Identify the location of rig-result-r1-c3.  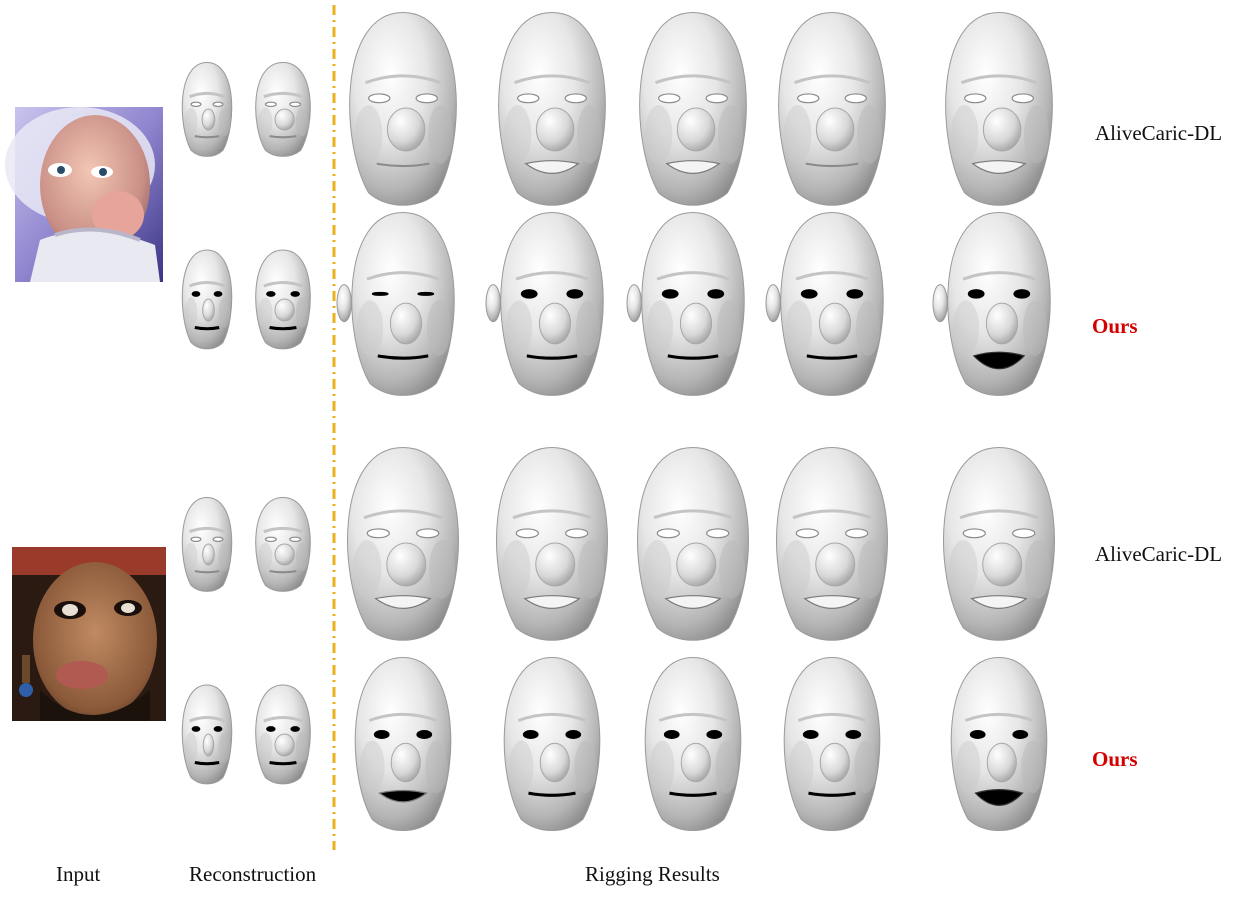
(693, 108).